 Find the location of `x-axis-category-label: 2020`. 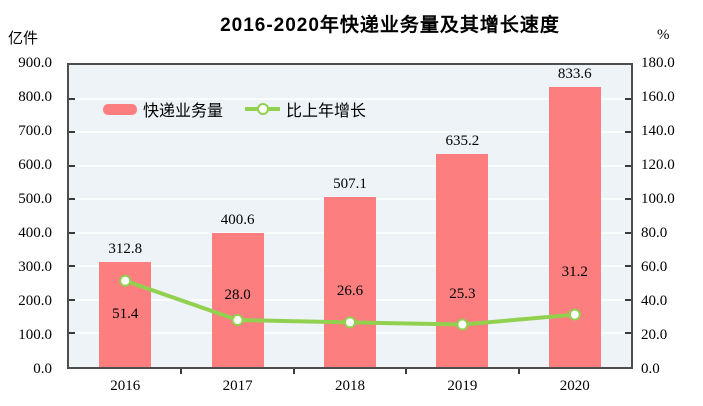

x-axis-category-label: 2020 is located at coordinates (574, 386).